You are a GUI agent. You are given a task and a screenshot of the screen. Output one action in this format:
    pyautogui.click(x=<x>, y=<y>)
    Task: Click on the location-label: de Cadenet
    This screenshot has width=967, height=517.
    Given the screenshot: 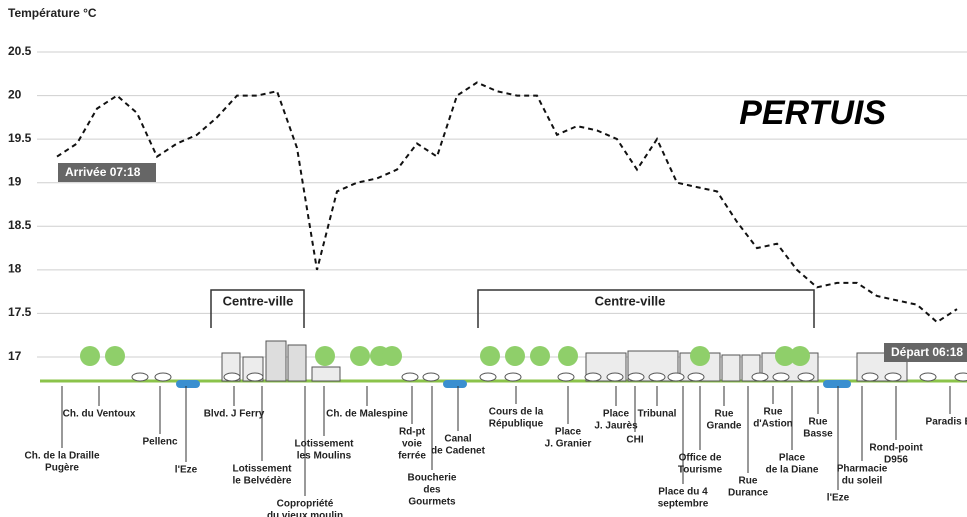 What is the action you would take?
    pyautogui.click(x=458, y=450)
    